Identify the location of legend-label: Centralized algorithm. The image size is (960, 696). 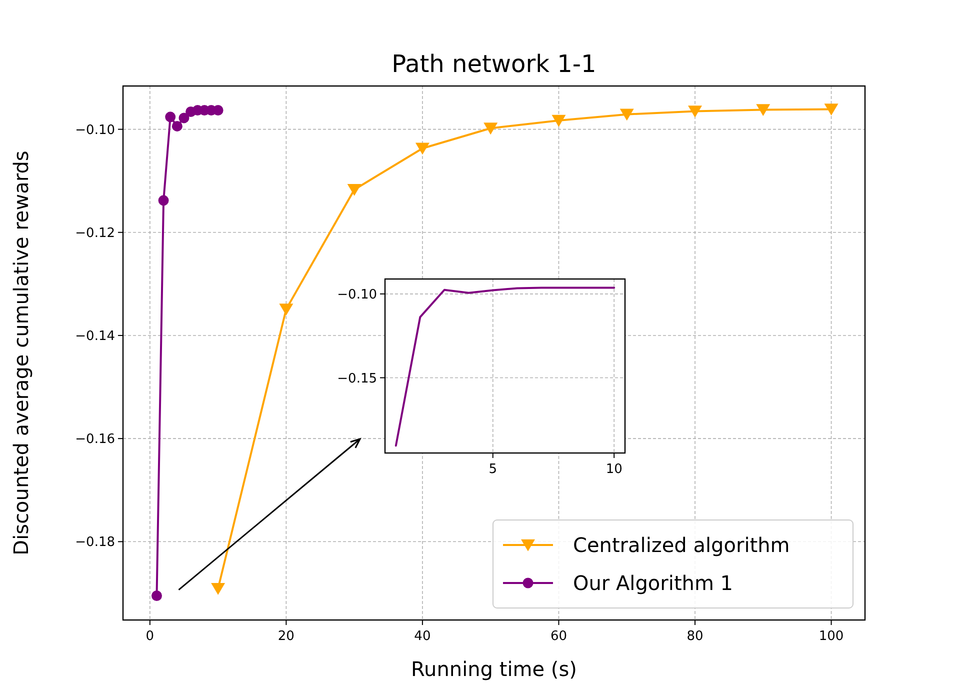
(681, 545).